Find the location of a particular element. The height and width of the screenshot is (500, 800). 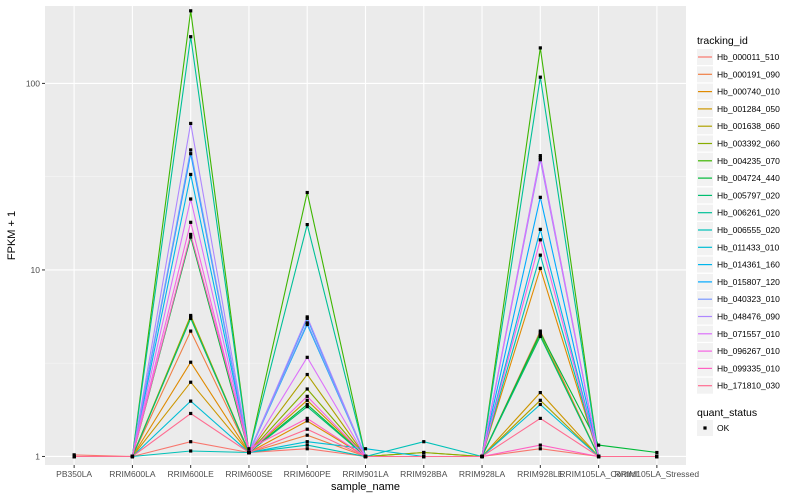

legend-item: Hb_015807_120 is located at coordinates (738, 281).